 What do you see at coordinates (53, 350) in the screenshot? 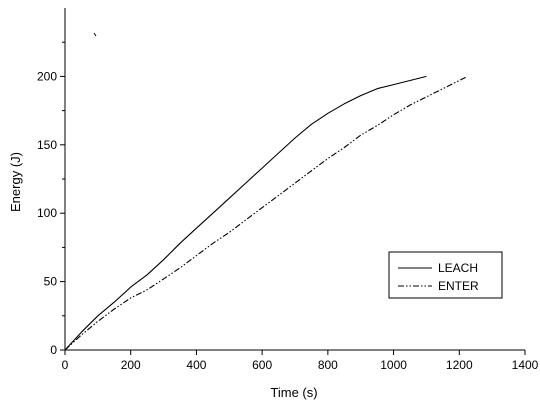
I see `y-tick-label: 0` at bounding box center [53, 350].